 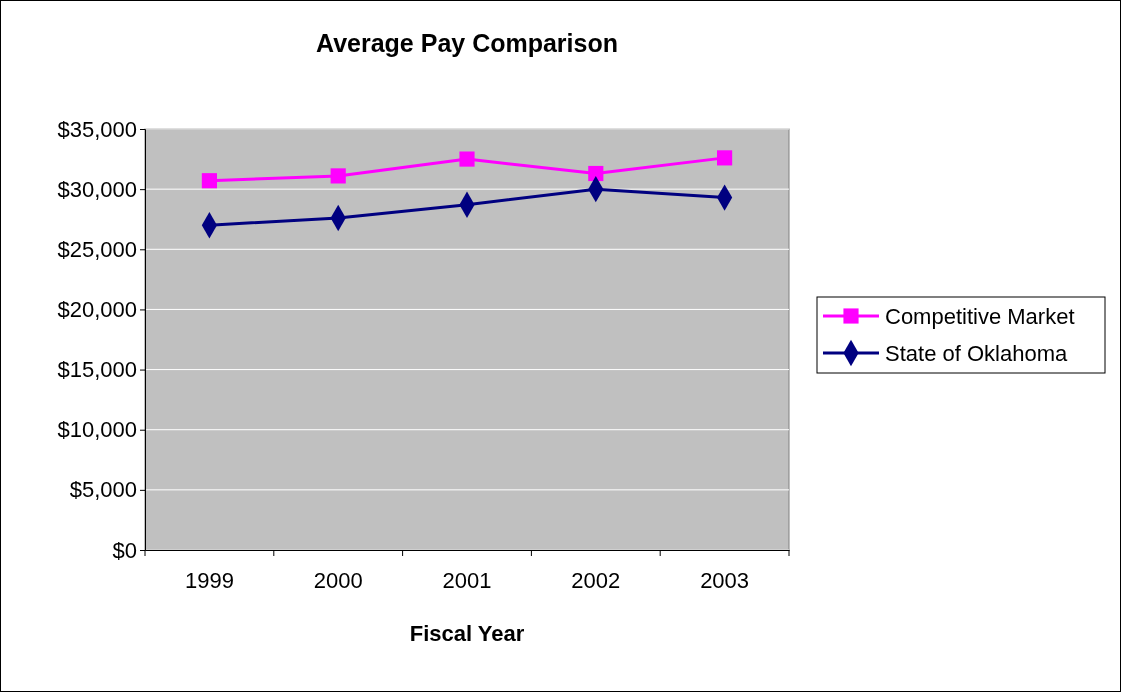 I want to click on y-tick-label: $15,000, so click(x=97, y=370).